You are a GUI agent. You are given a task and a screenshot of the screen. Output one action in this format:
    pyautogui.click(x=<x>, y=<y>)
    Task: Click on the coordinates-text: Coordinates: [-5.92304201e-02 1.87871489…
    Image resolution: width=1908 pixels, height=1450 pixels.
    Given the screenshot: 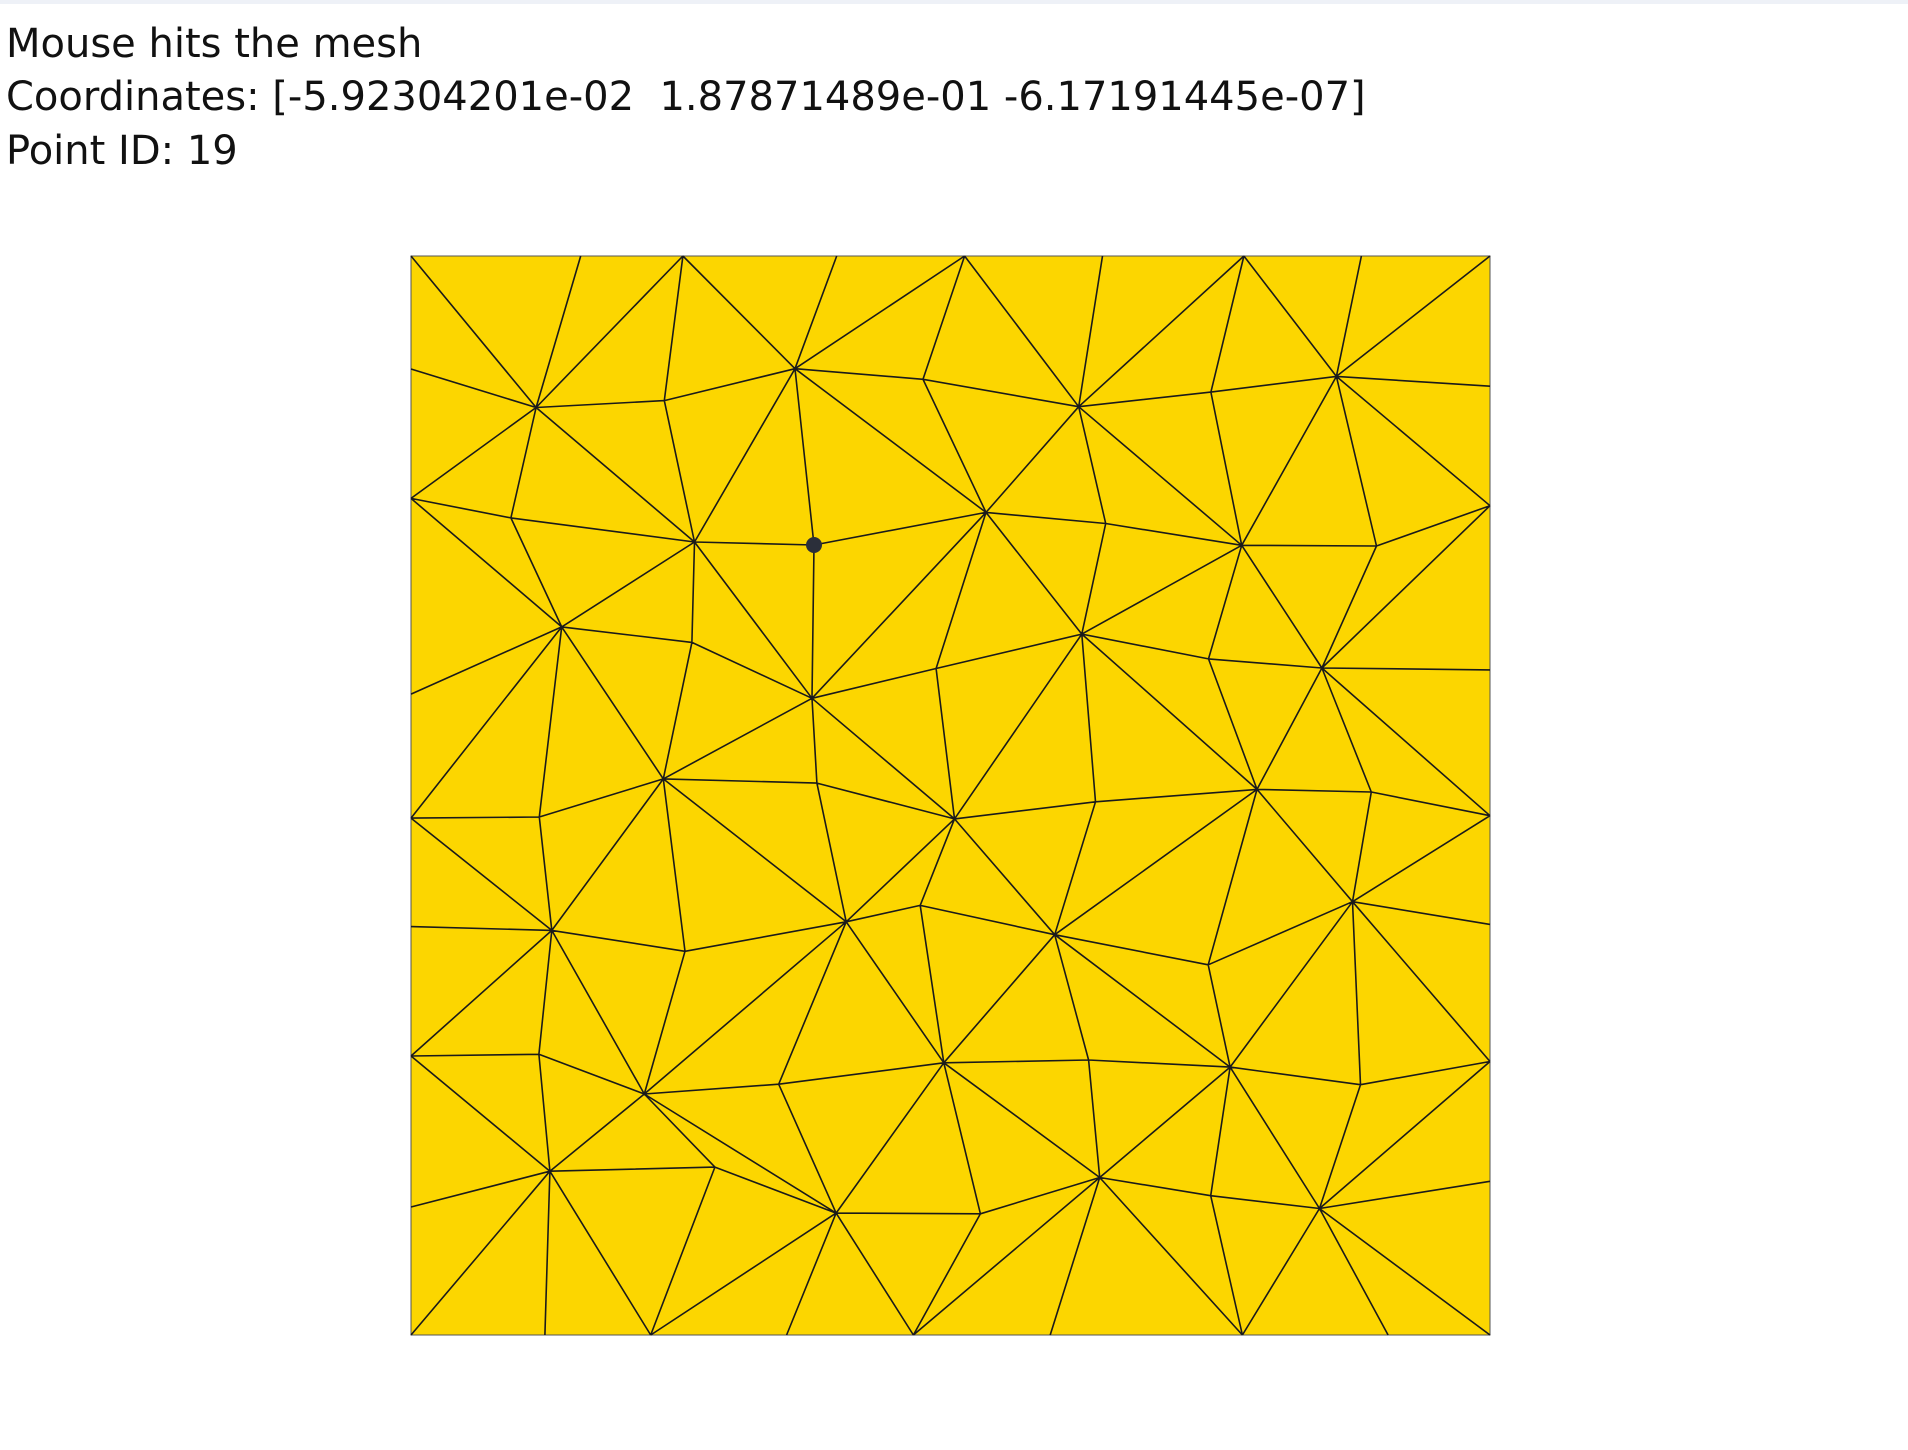 What is the action you would take?
    pyautogui.click(x=686, y=97)
    